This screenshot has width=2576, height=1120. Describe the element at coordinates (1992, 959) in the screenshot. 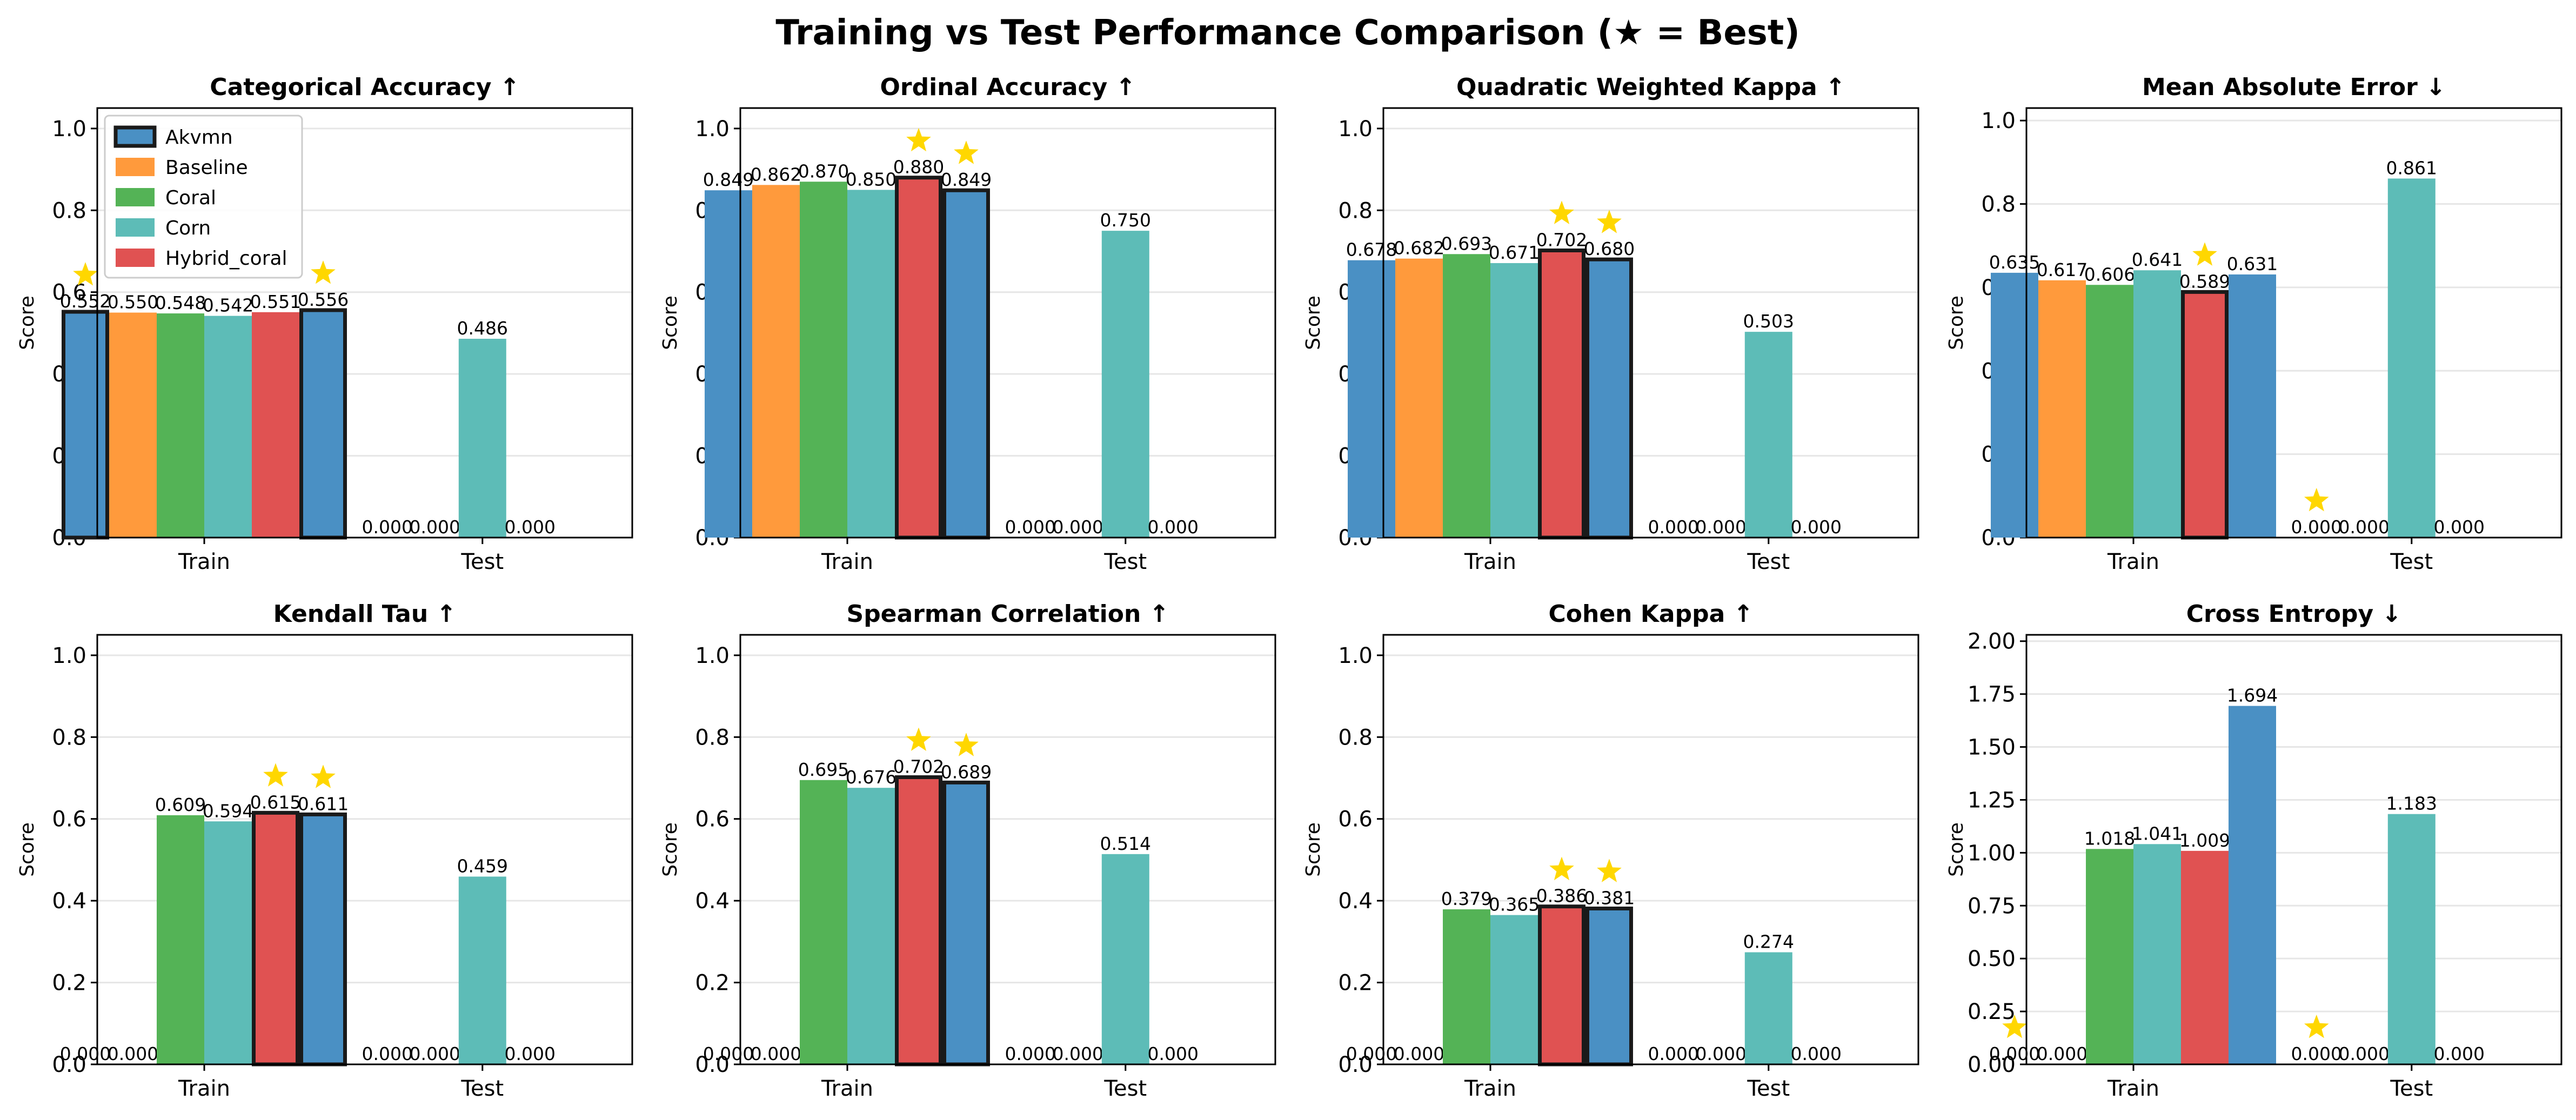

I see `y-tick-label: 0.50` at that location.